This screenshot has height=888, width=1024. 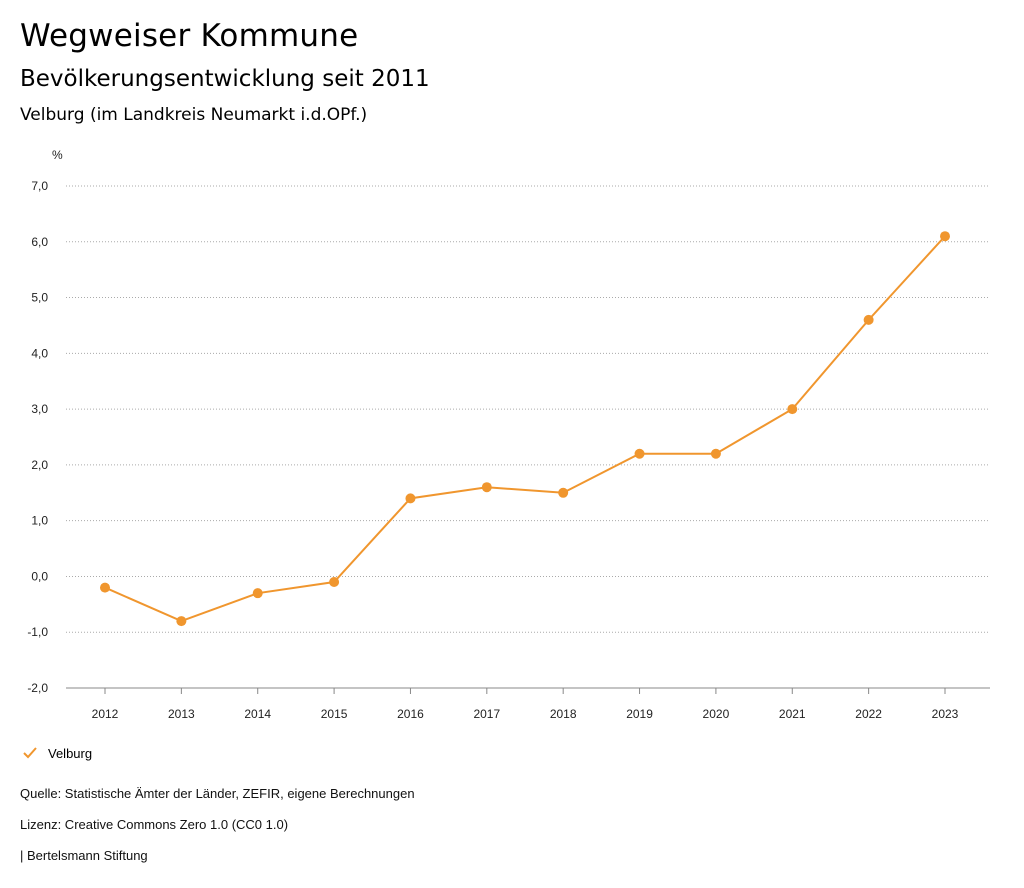 What do you see at coordinates (57, 155) in the screenshot?
I see `y-axis-unit: %` at bounding box center [57, 155].